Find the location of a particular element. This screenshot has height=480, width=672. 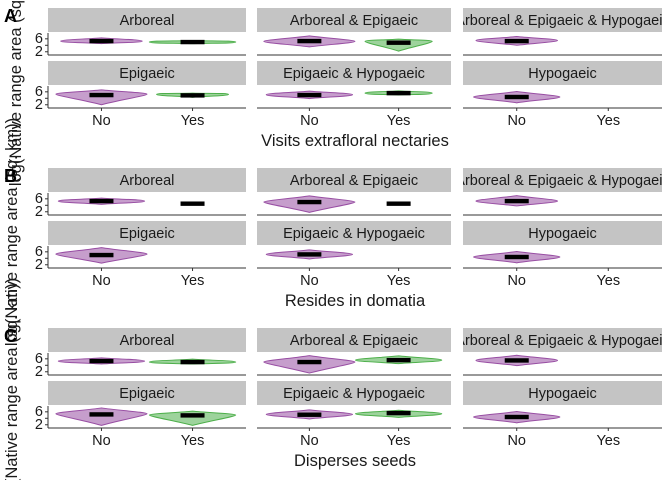

x-axis-title: Visits extrafloral nectaries is located at coordinates (355, 141).